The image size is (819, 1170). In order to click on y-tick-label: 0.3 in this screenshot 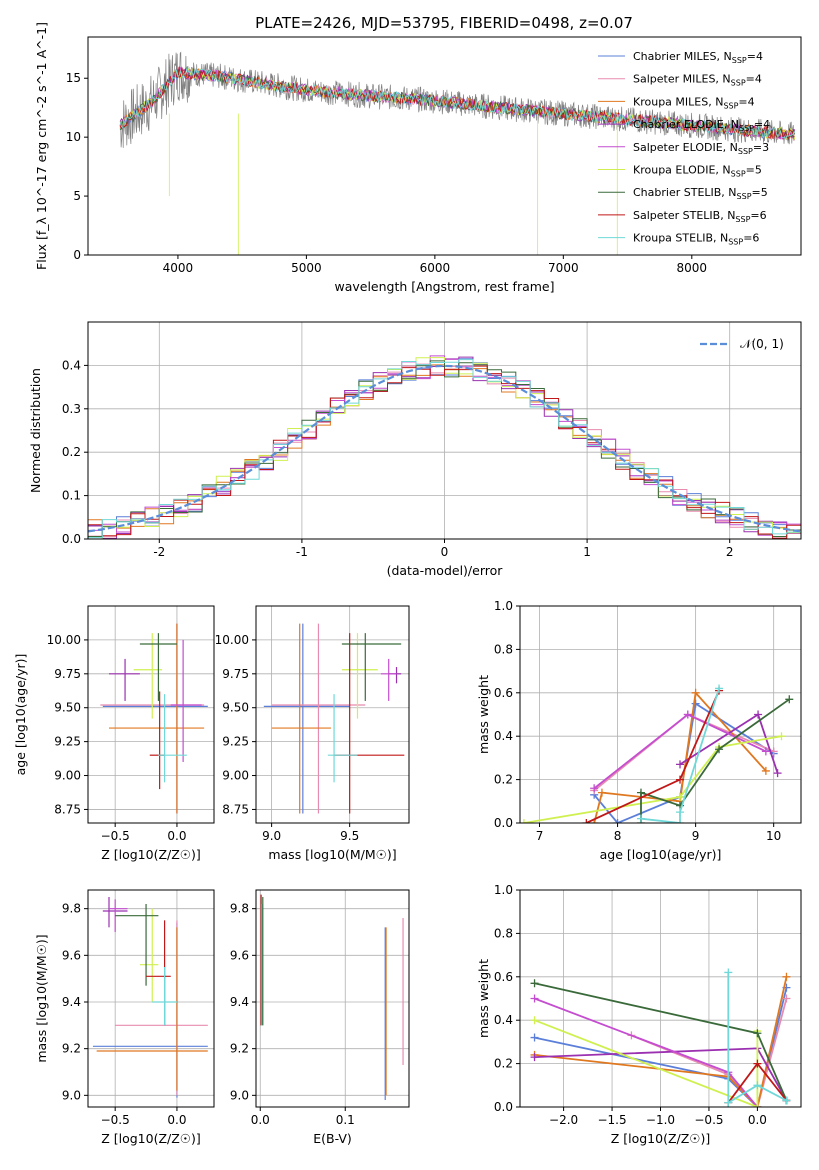, I will do `click(71, 409)`.